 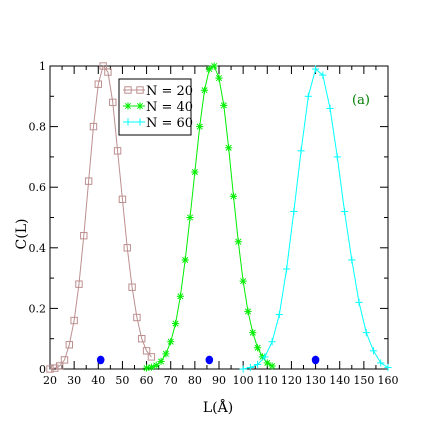 I want to click on x-tick-label: 110, so click(x=267, y=380).